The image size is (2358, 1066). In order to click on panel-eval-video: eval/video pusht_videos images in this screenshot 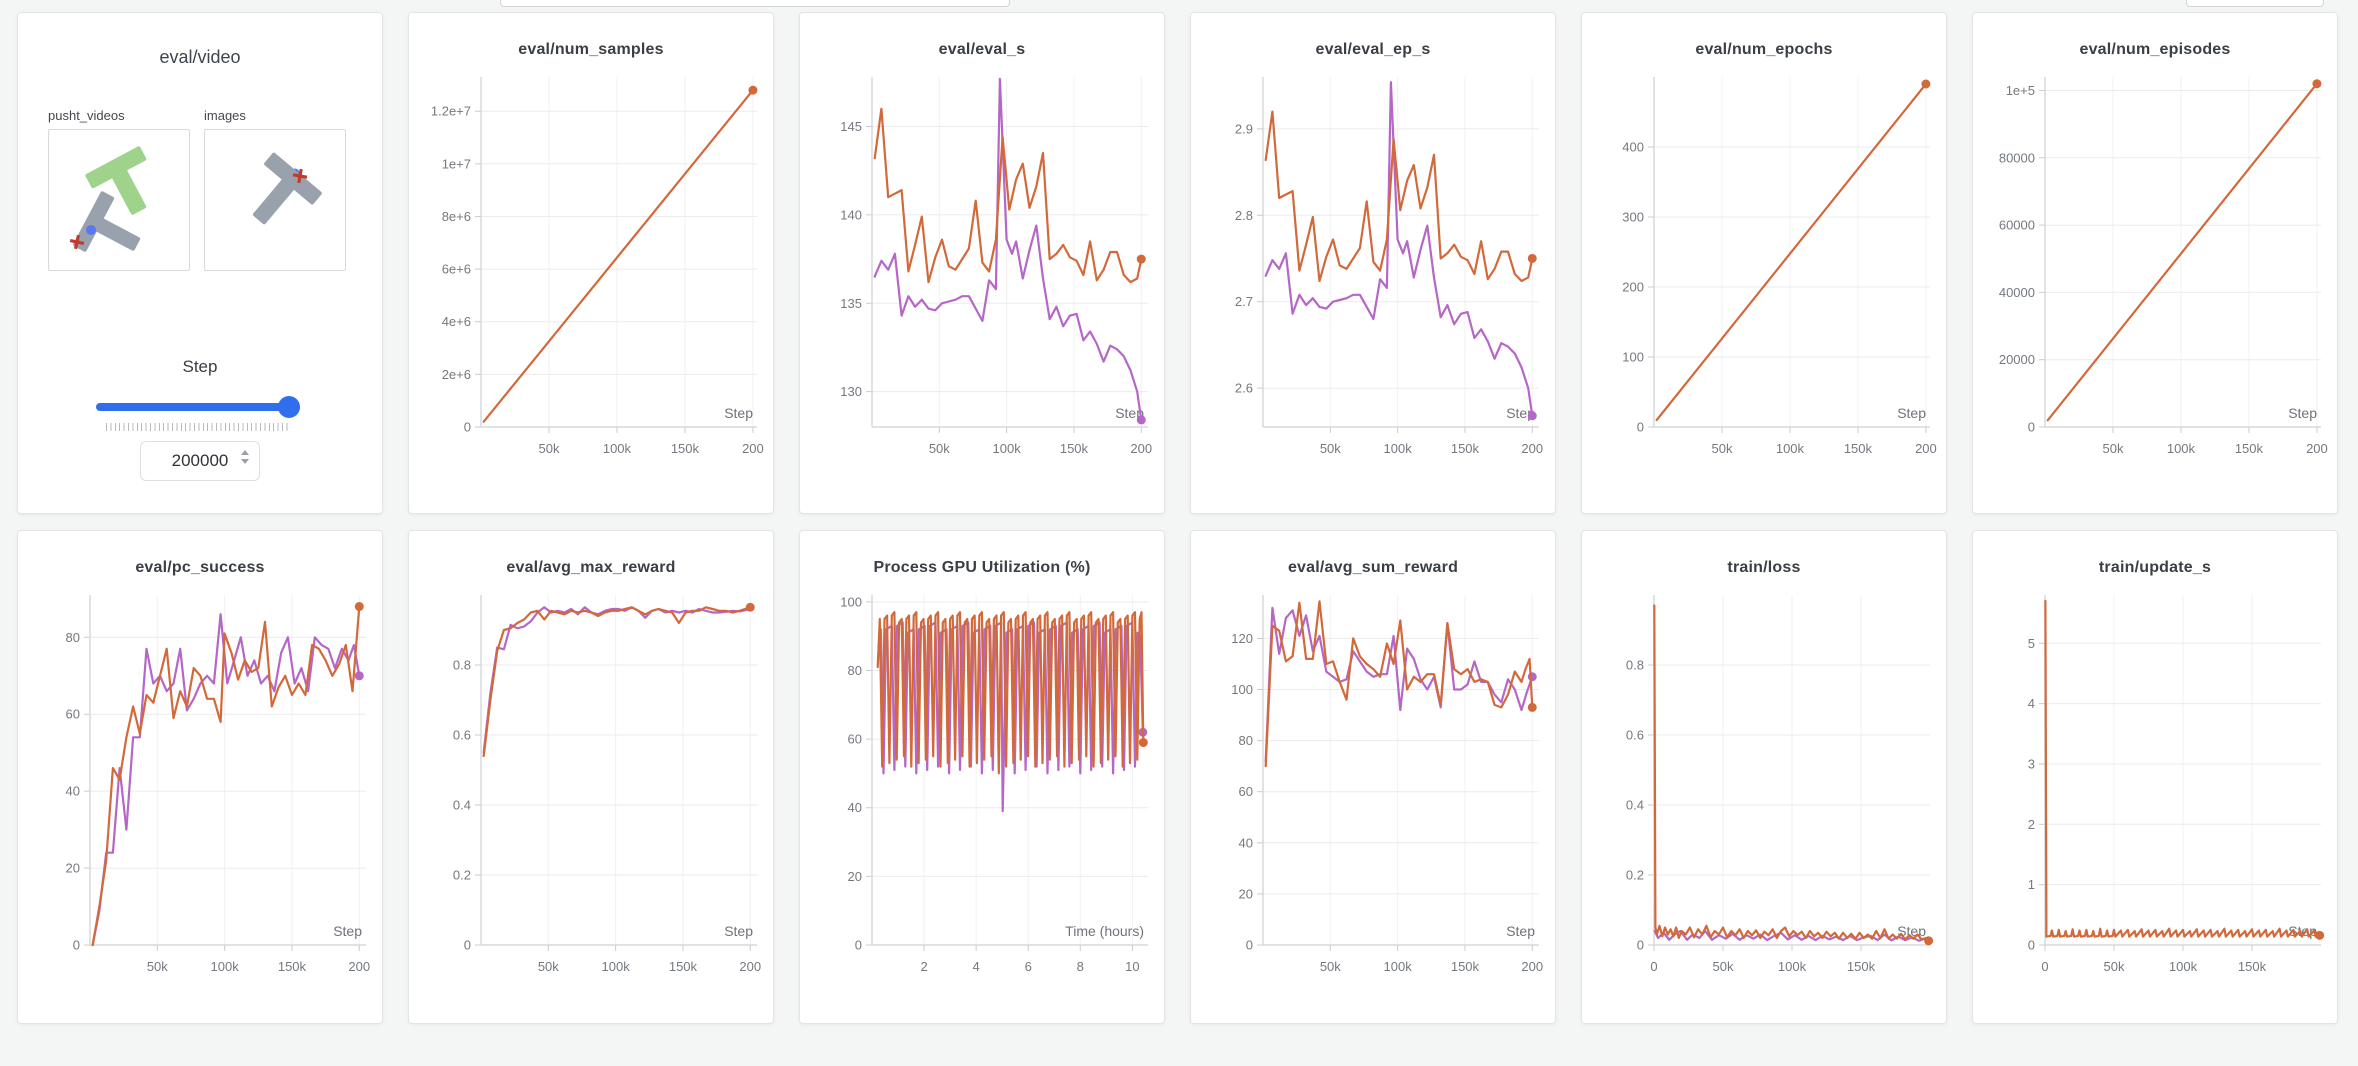, I will do `click(200, 263)`.